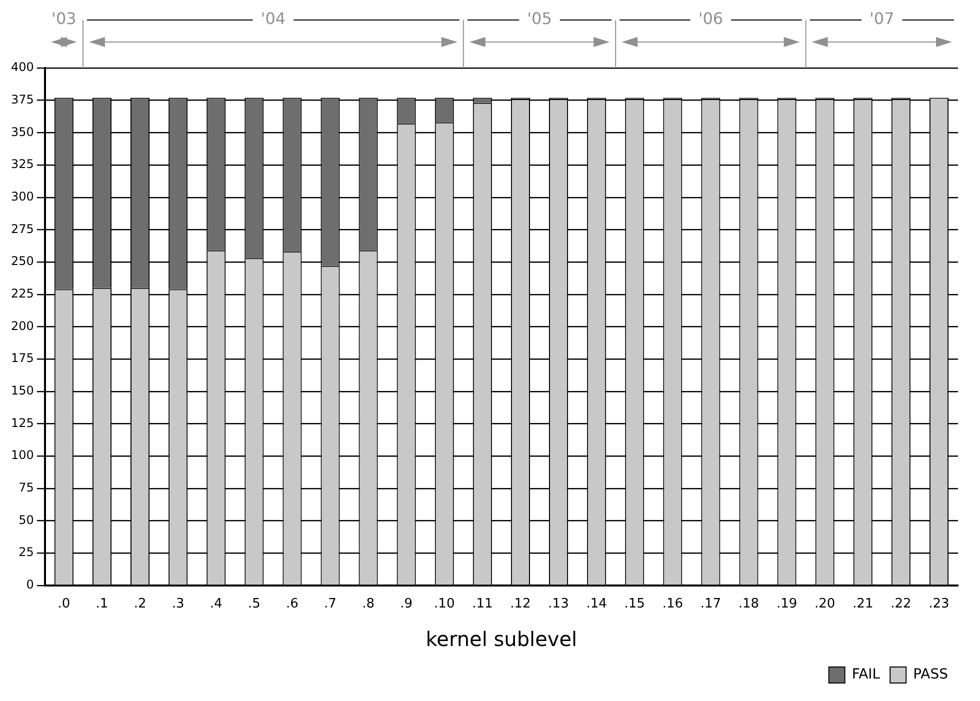 This screenshot has height=701, width=980. What do you see at coordinates (273, 18) in the screenshot?
I see `text: '04` at bounding box center [273, 18].